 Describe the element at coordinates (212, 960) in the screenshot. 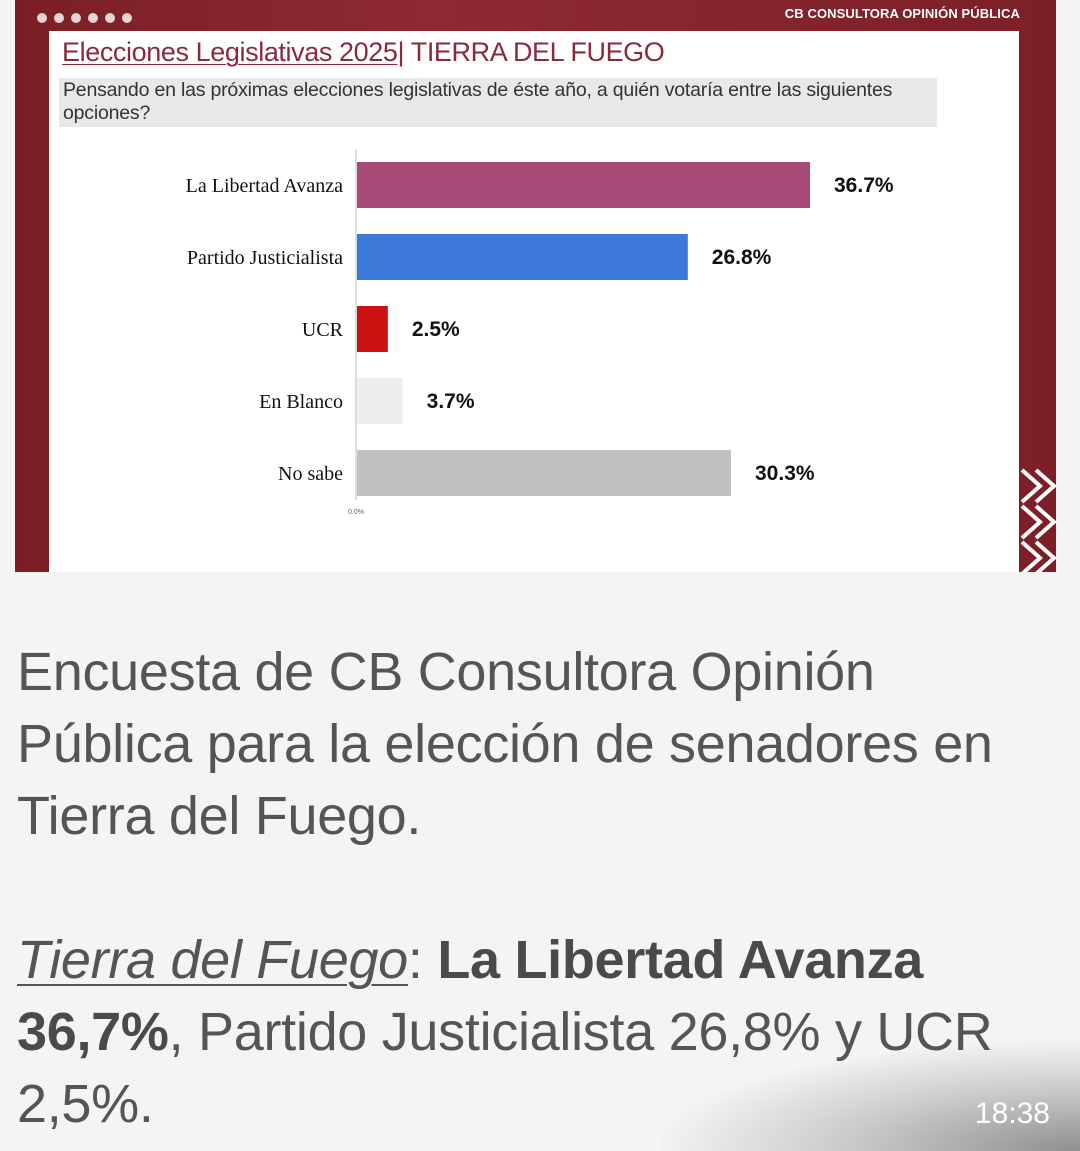

I see `caption-place: Tierra del Fuego` at that location.